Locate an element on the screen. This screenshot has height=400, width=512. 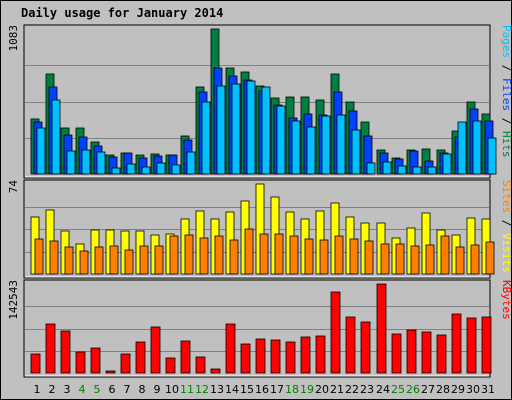
day-label-30: 30 is located at coordinates (473, 389).